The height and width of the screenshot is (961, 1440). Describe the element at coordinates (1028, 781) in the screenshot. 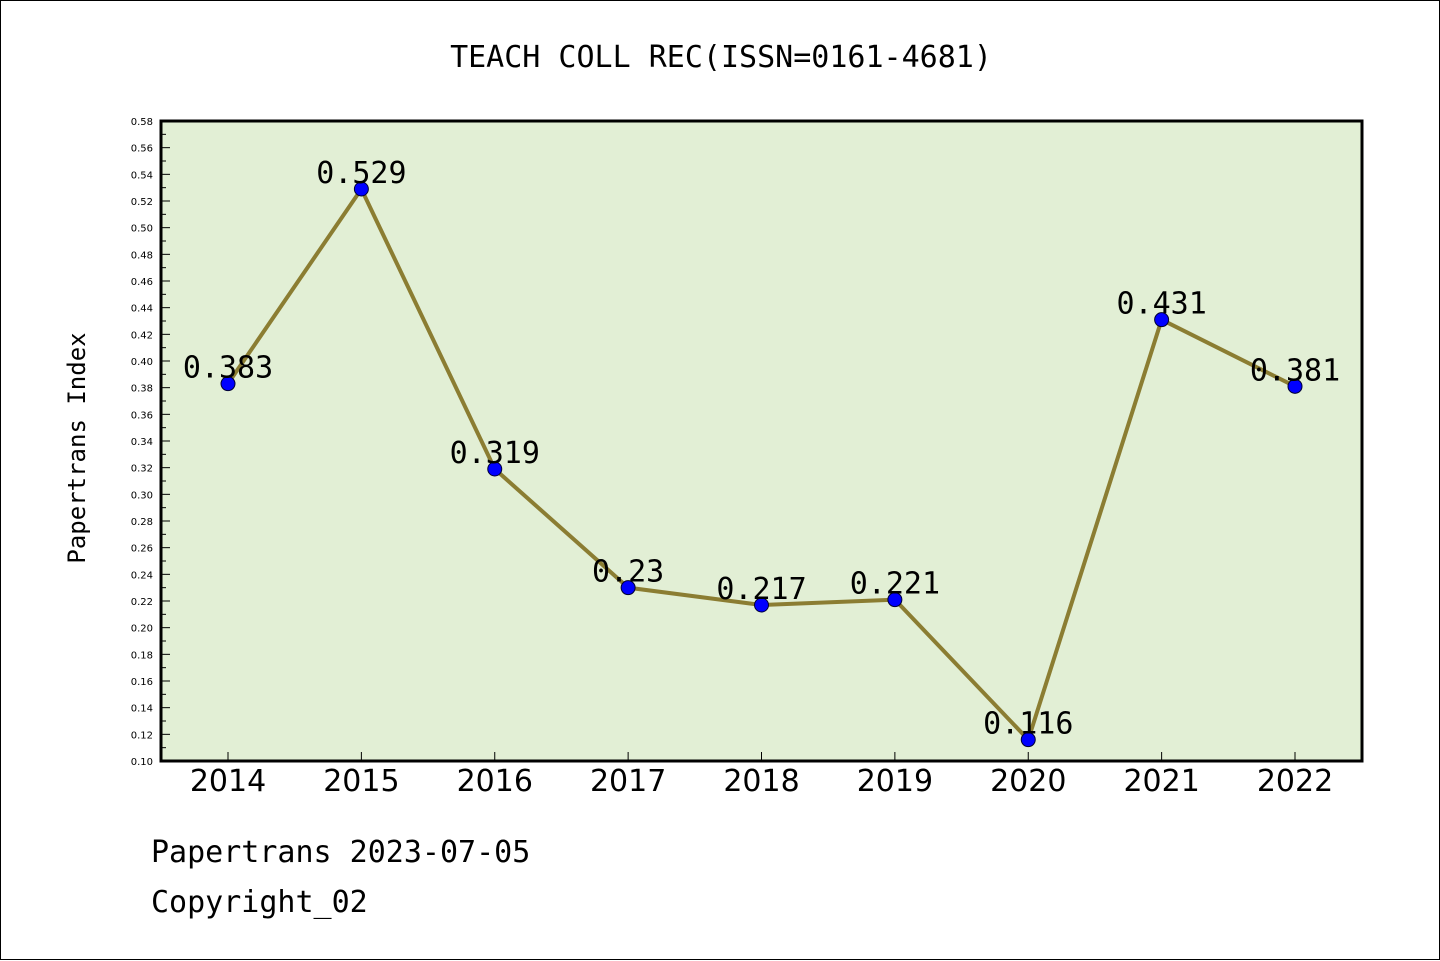

I see `x-tick-label: 2020` at that location.